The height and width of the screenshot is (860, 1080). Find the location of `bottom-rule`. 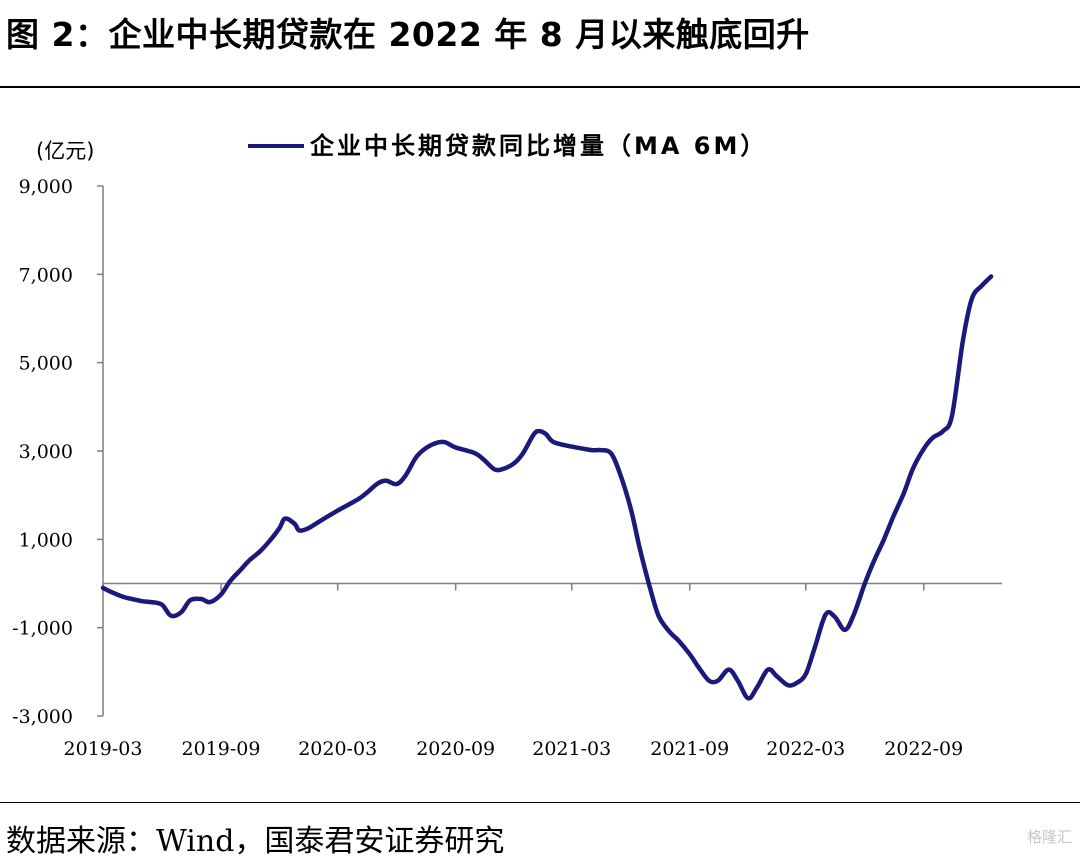

bottom-rule is located at coordinates (540, 802).